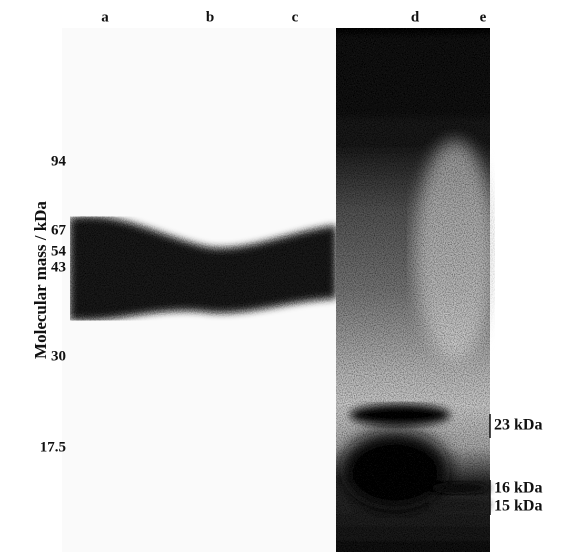  Describe the element at coordinates (58, 267) in the screenshot. I see `marker-label: 43` at that location.